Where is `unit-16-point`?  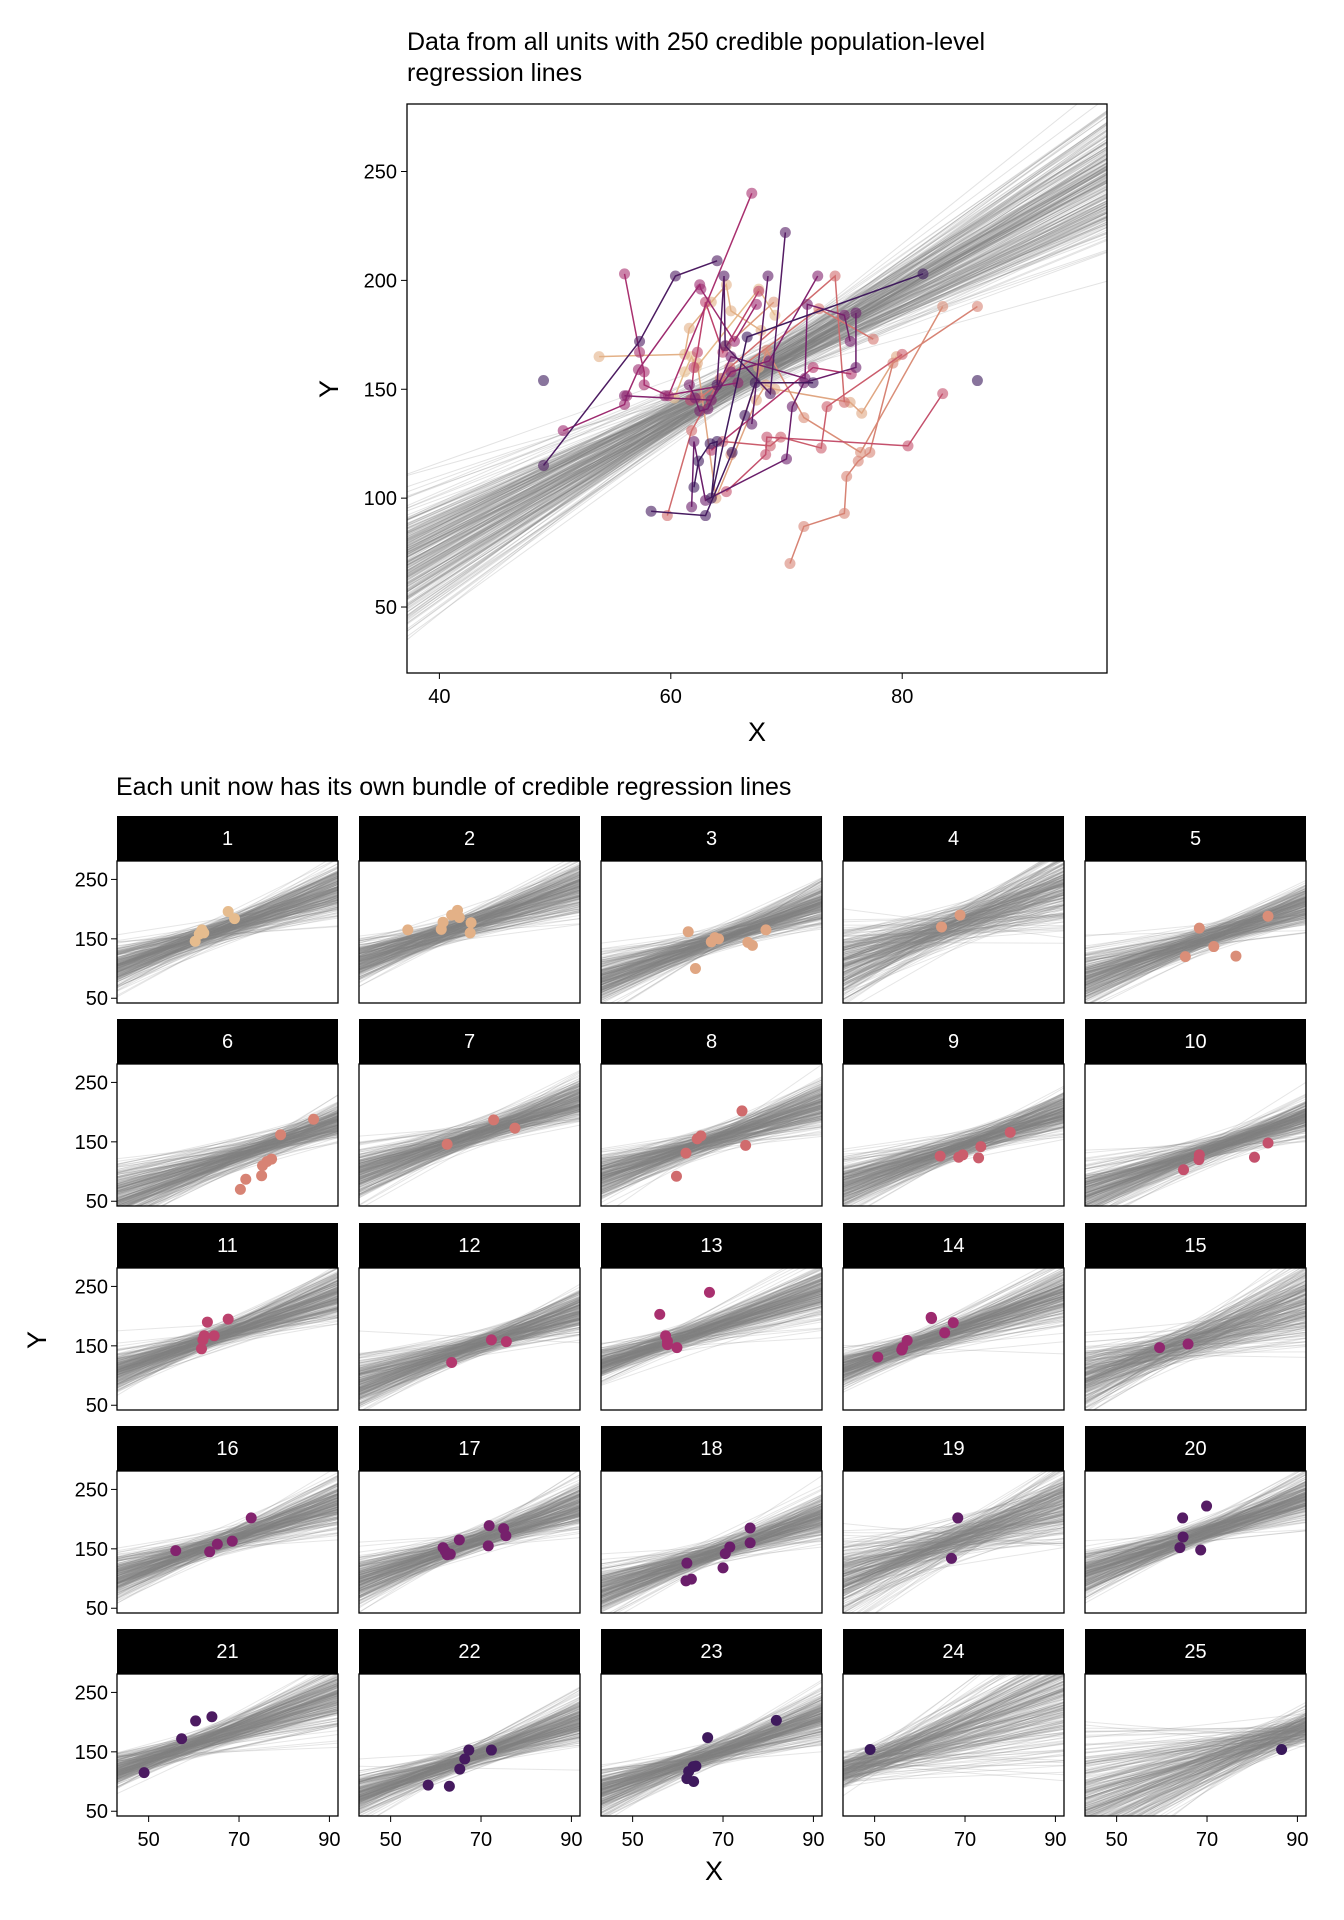 unit-16-point is located at coordinates (818, 276).